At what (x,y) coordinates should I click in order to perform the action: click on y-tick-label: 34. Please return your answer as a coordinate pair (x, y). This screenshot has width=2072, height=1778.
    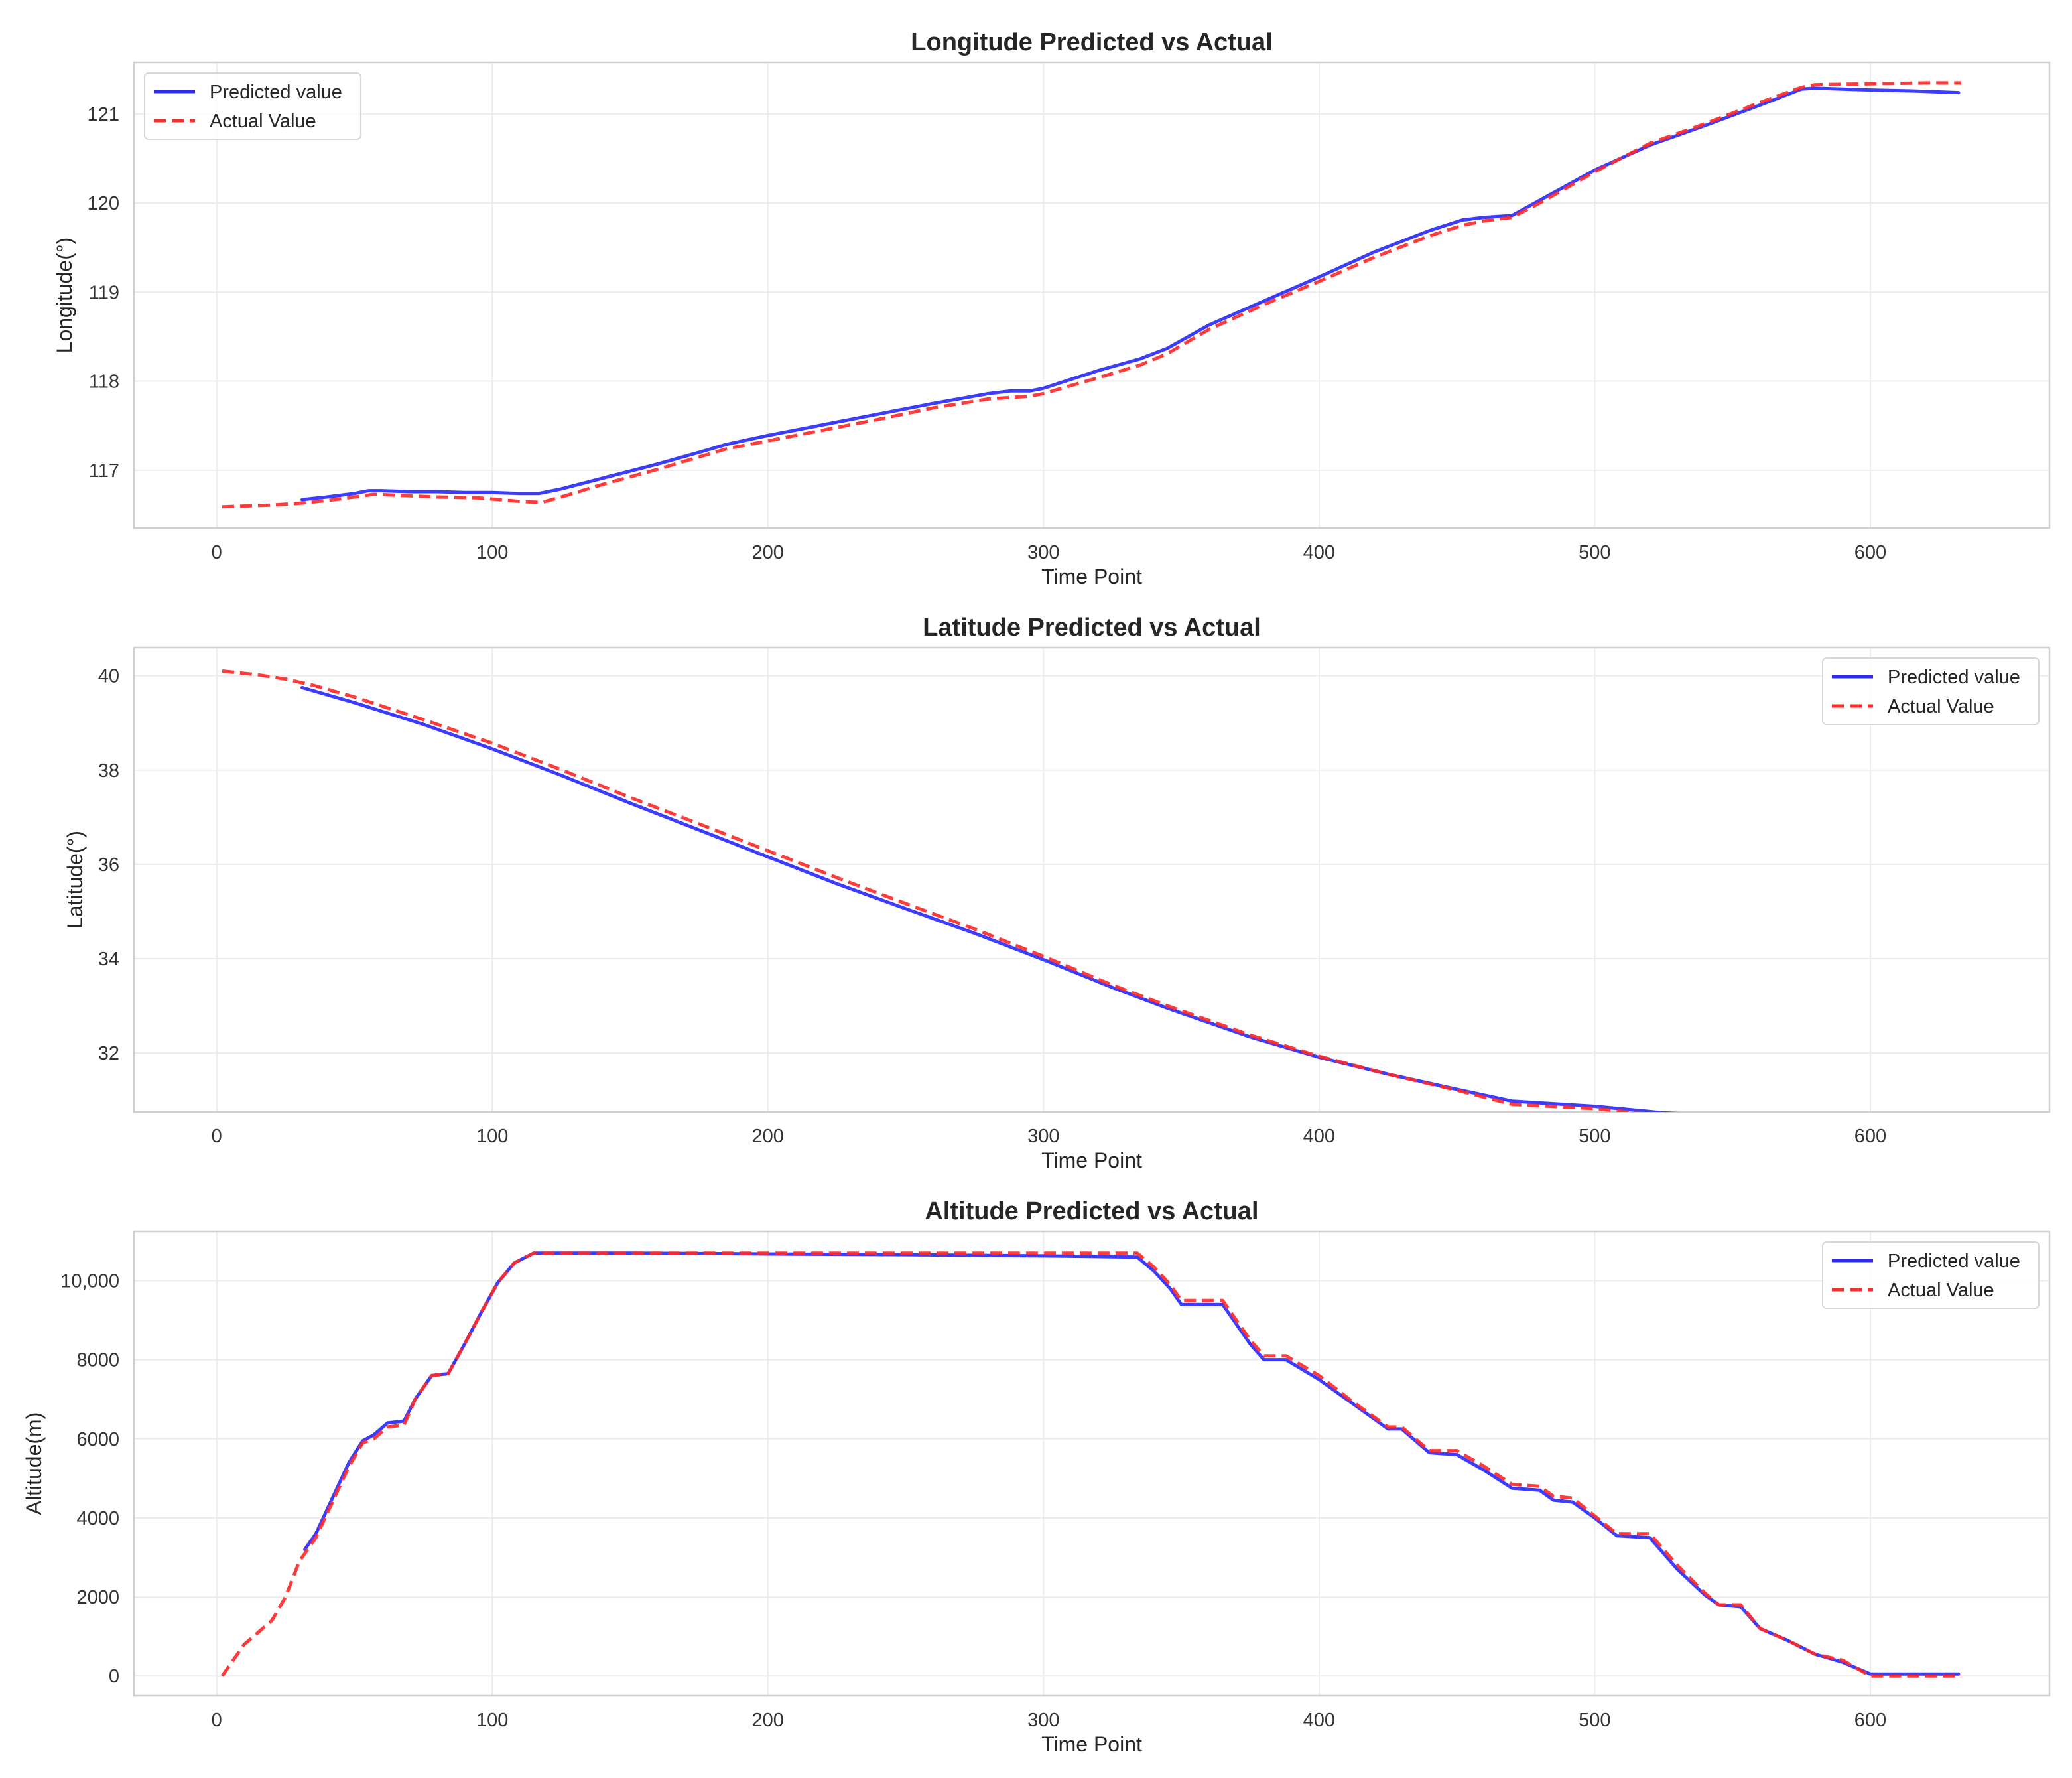
    Looking at the image, I should click on (108, 959).